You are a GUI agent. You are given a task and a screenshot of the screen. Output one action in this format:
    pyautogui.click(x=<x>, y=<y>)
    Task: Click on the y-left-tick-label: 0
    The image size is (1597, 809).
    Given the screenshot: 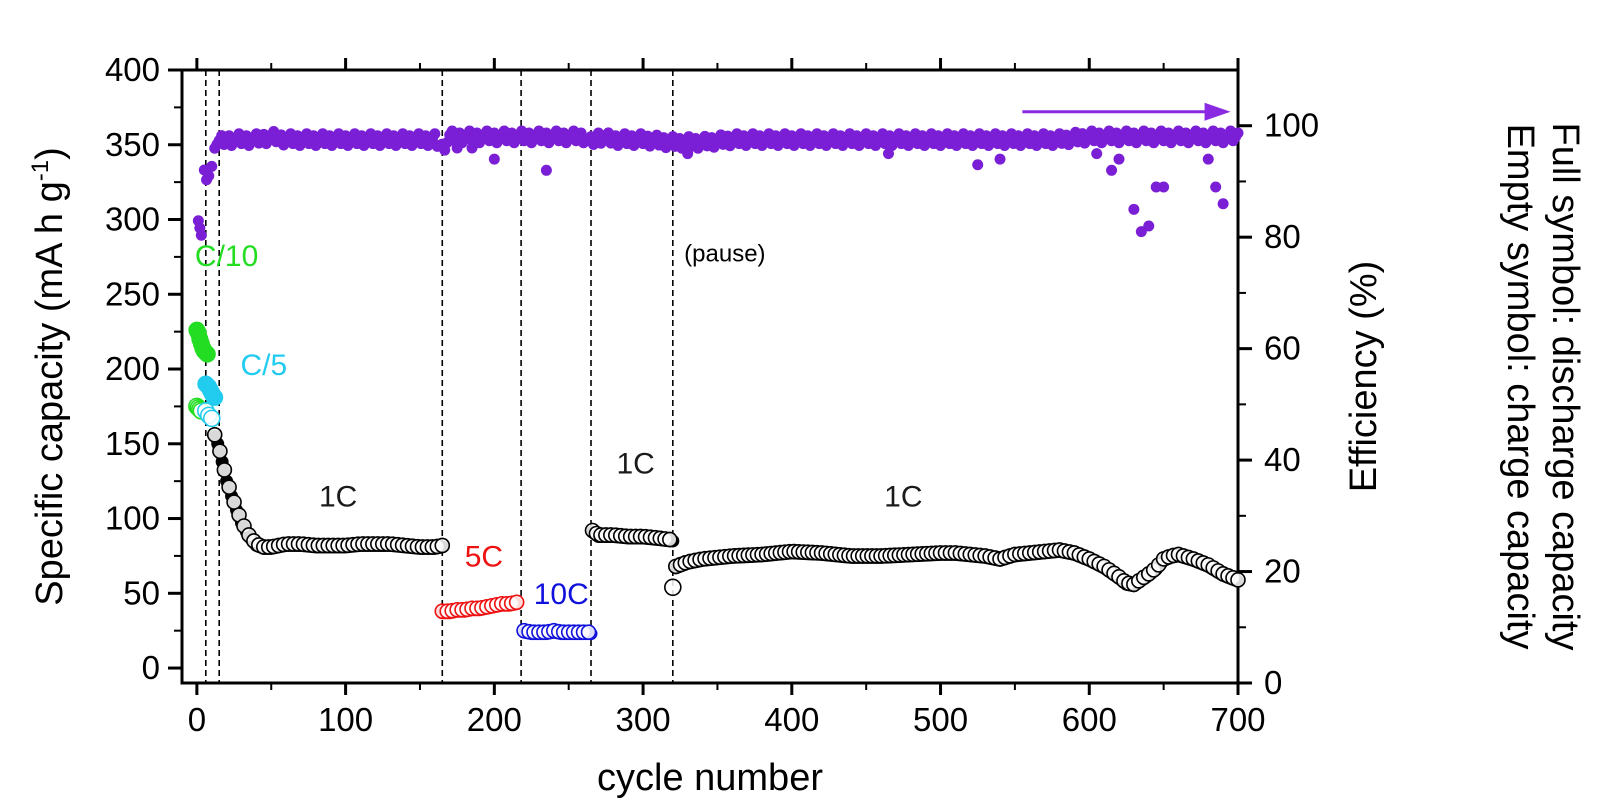 What is the action you would take?
    pyautogui.click(x=151, y=667)
    